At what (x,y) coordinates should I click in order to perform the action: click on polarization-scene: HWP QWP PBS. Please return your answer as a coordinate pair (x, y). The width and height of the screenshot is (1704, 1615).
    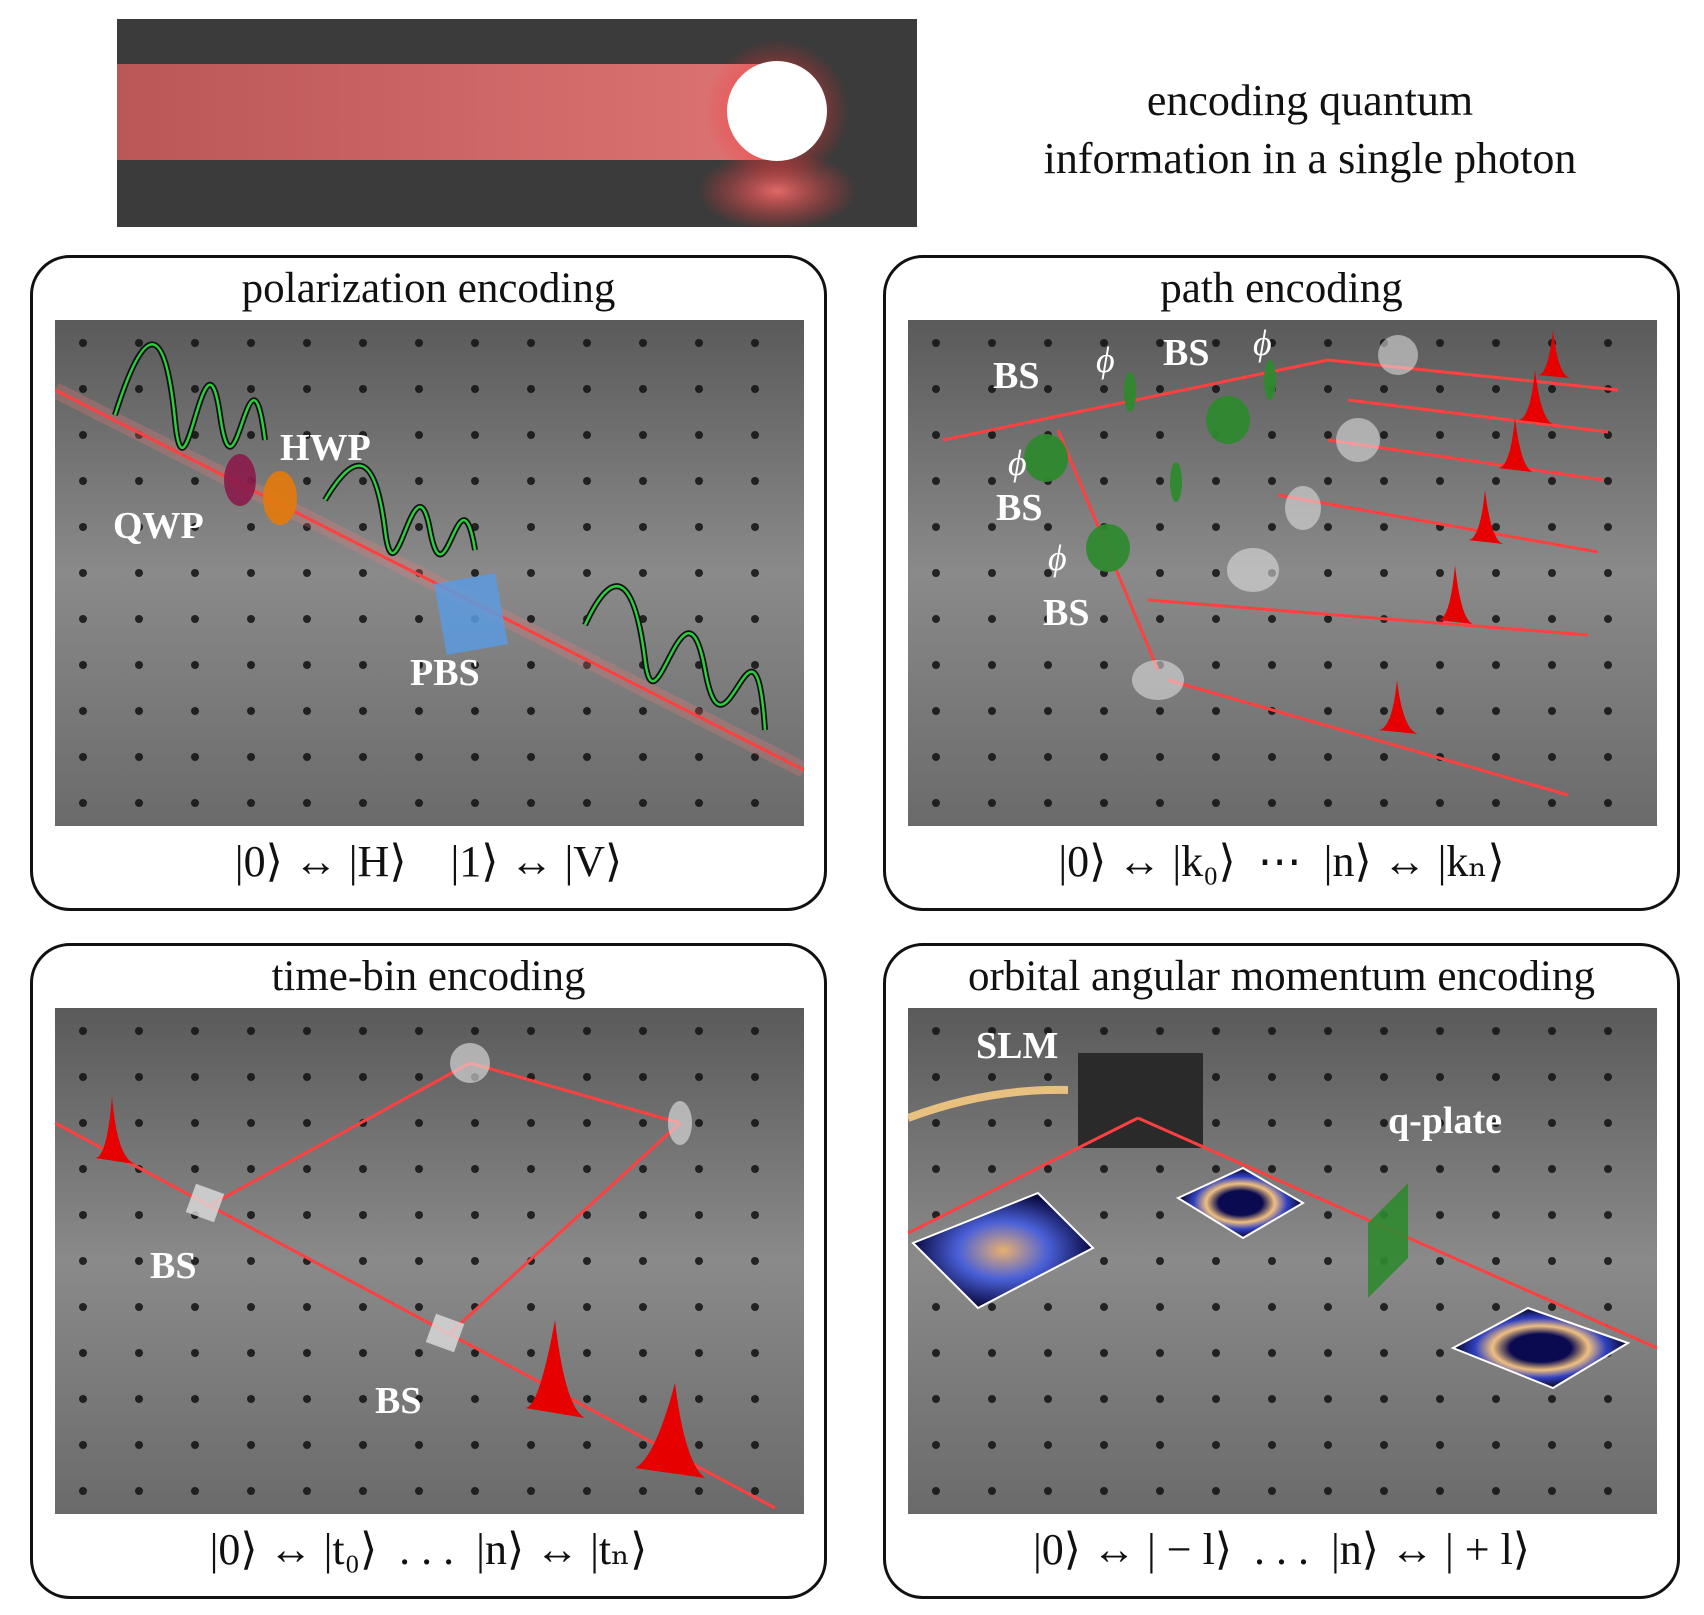
    Looking at the image, I should click on (429, 573).